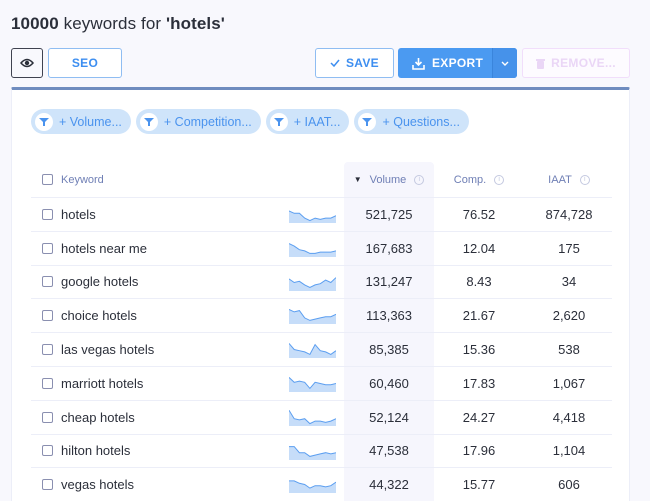 The image size is (650, 501). What do you see at coordinates (389, 316) in the screenshot?
I see `volume-cell: 113,363` at bounding box center [389, 316].